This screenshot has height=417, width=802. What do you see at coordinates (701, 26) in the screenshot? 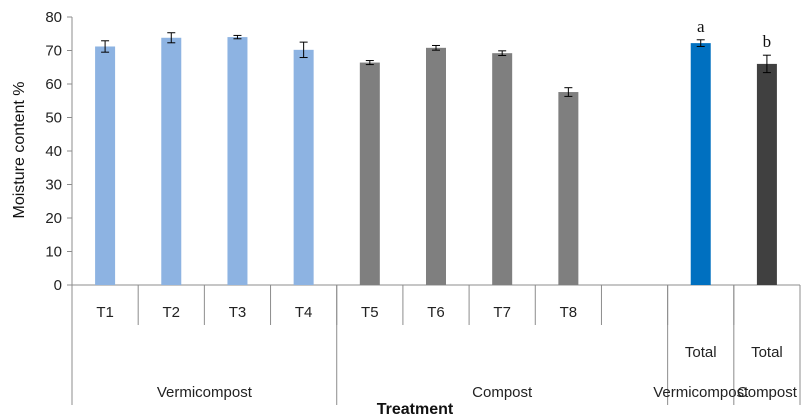
I see `significance-letter: a` at bounding box center [701, 26].